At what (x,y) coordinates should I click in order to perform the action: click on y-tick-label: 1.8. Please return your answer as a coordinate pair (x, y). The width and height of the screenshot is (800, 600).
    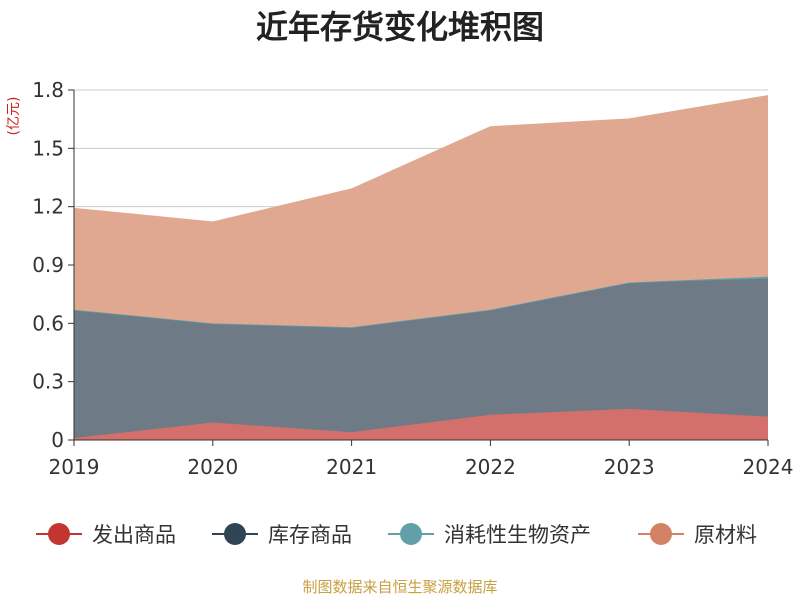
    Looking at the image, I should click on (48, 90).